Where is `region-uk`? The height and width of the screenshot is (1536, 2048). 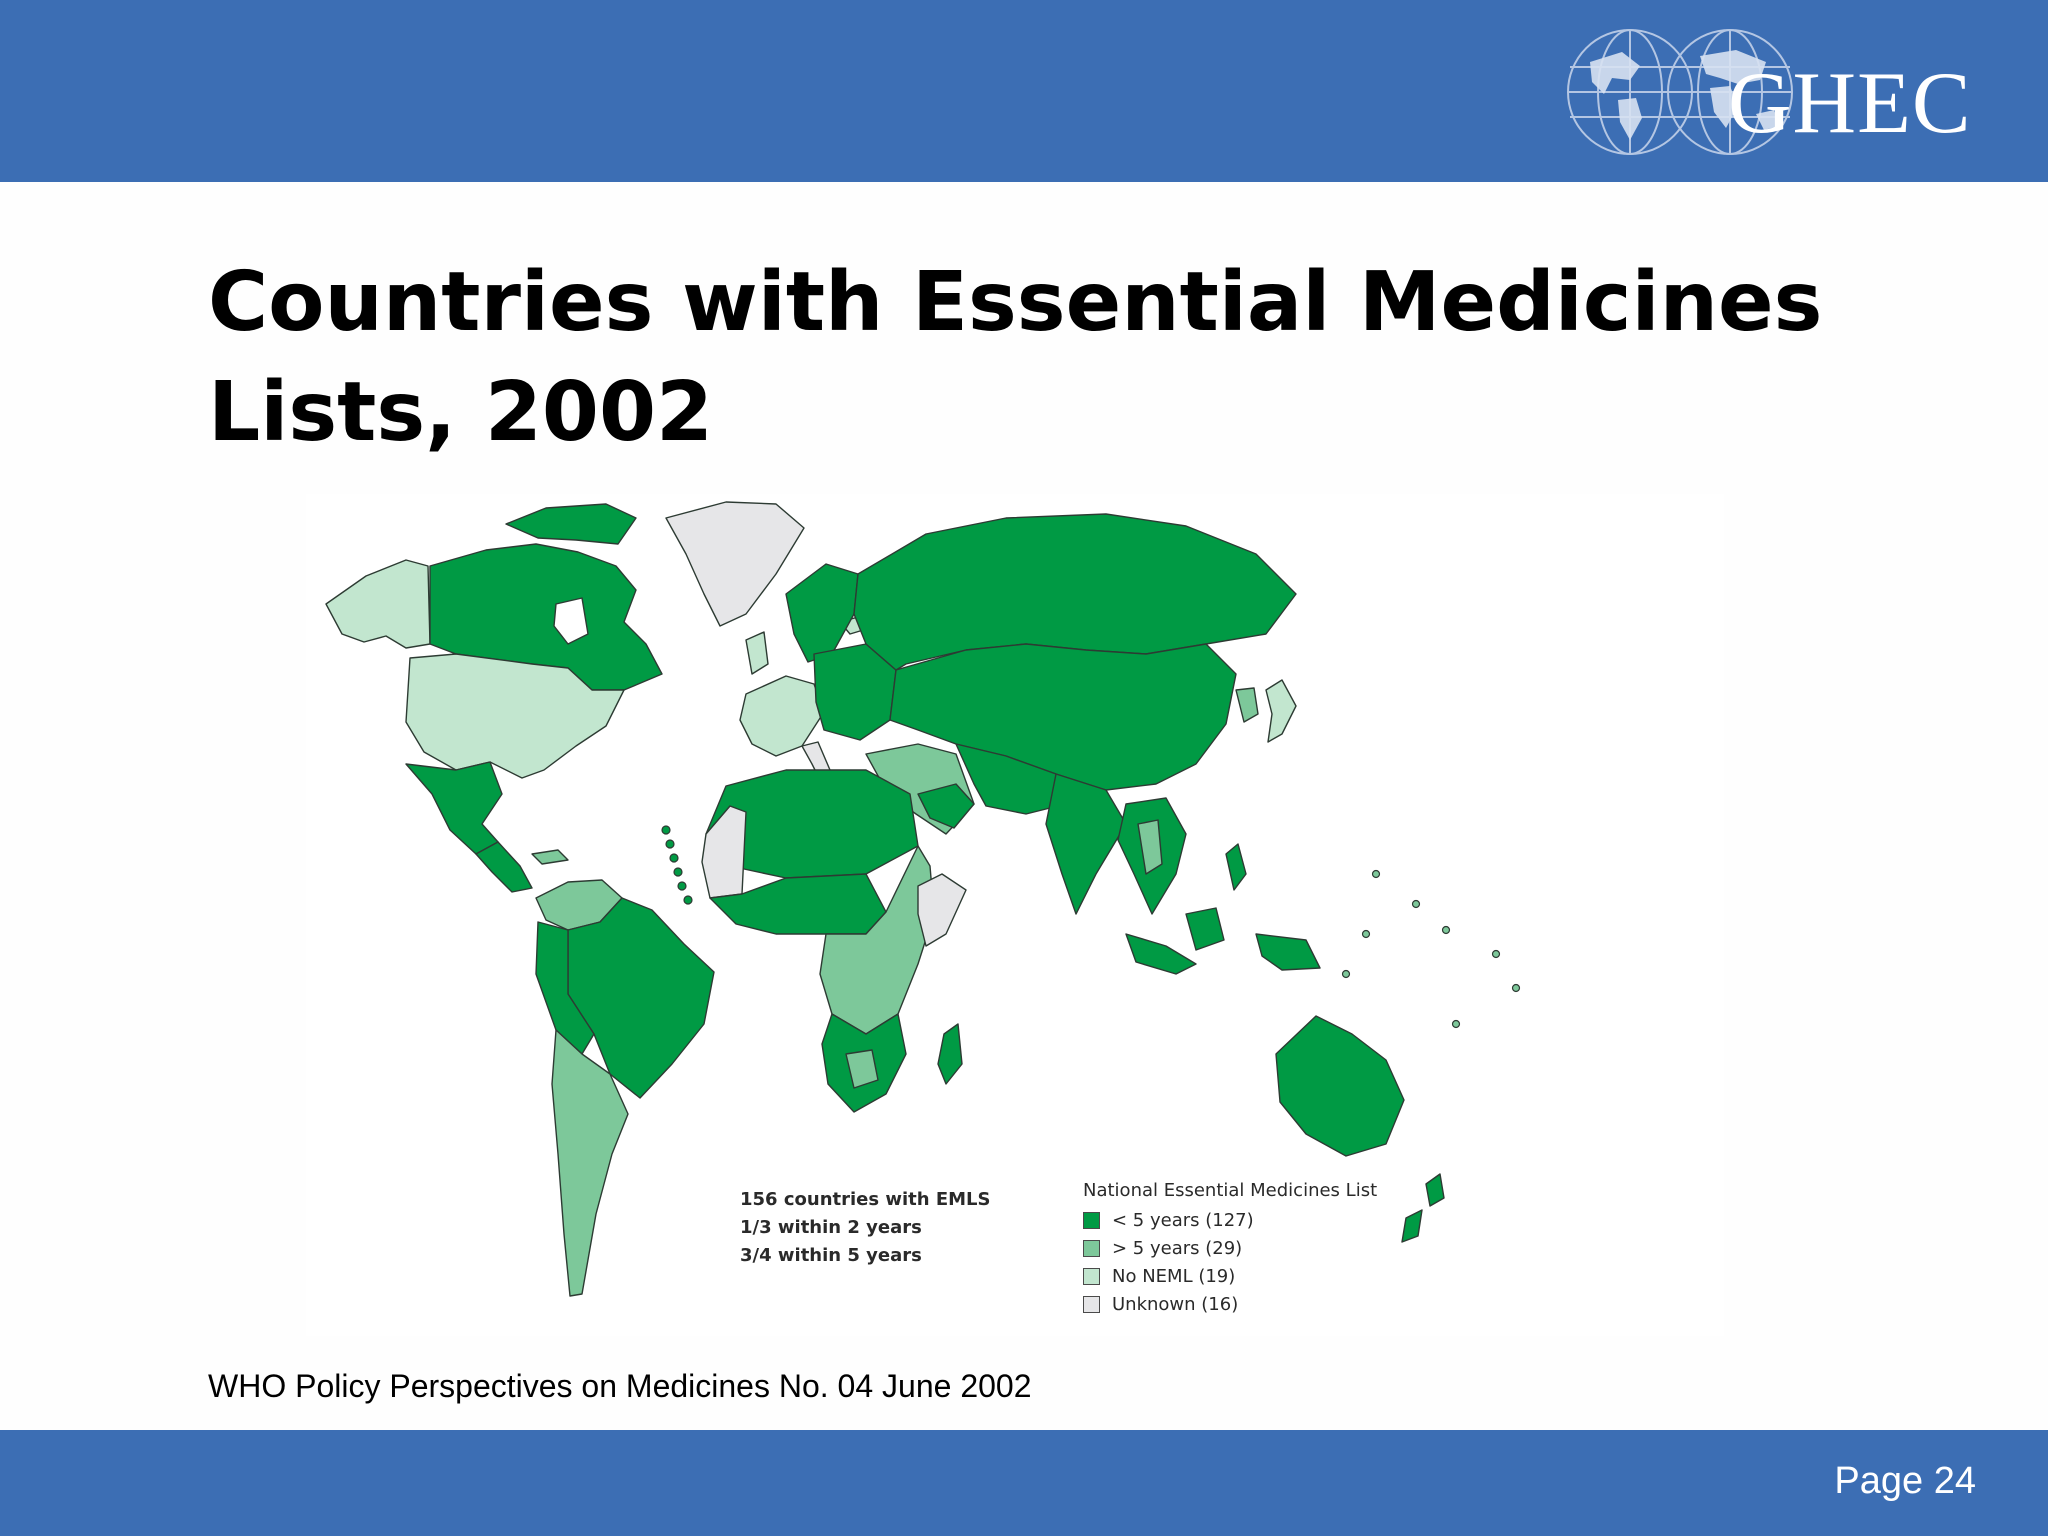
region-uk is located at coordinates (757, 653).